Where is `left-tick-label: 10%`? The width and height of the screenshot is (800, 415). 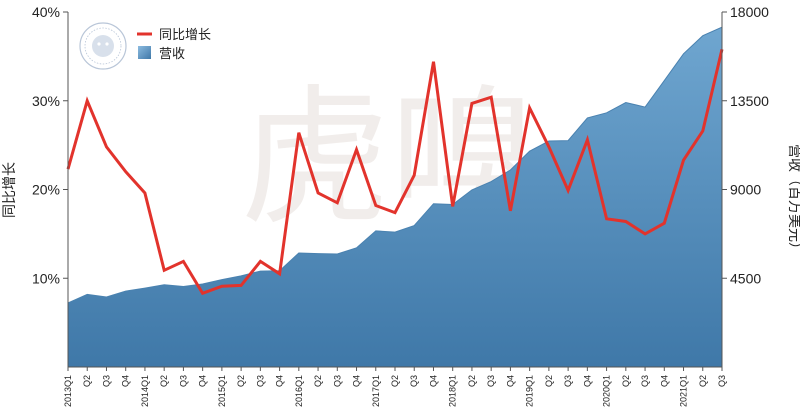
left-tick-label: 10% is located at coordinates (46, 278).